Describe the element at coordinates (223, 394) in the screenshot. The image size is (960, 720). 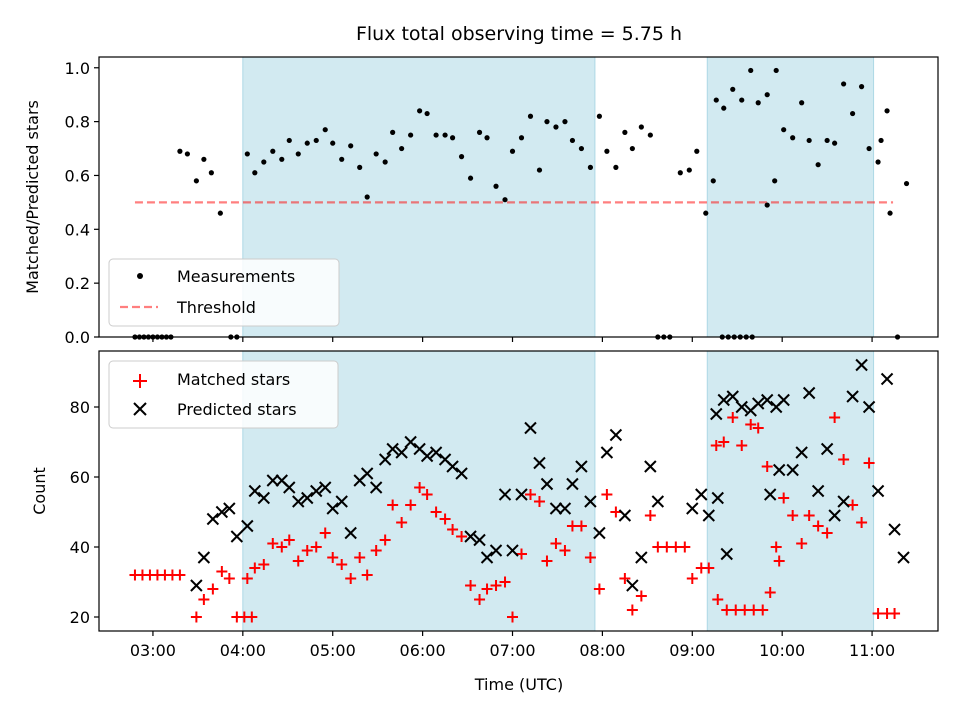
I see `bottom-legend: Matched stars Predicted stars` at that location.